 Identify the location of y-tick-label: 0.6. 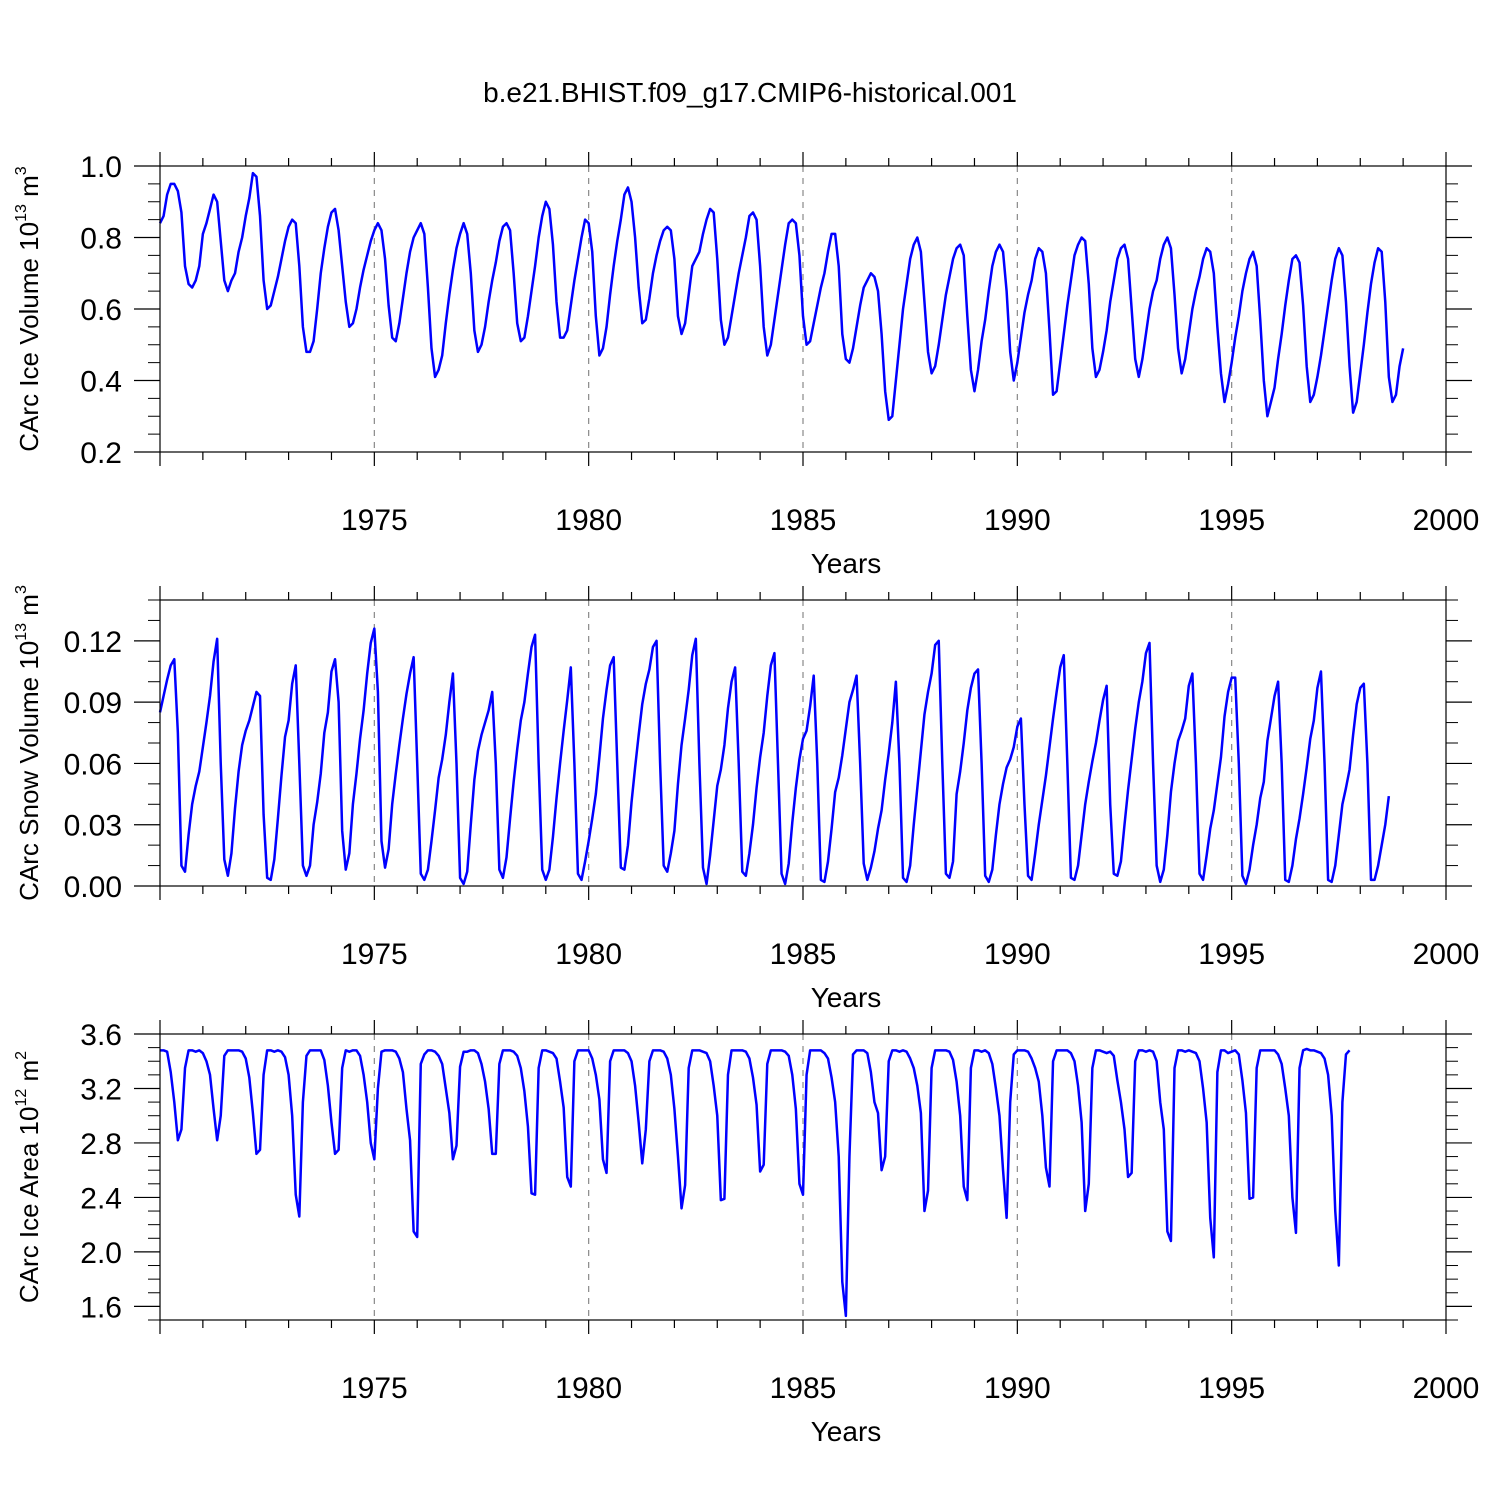
(101, 310).